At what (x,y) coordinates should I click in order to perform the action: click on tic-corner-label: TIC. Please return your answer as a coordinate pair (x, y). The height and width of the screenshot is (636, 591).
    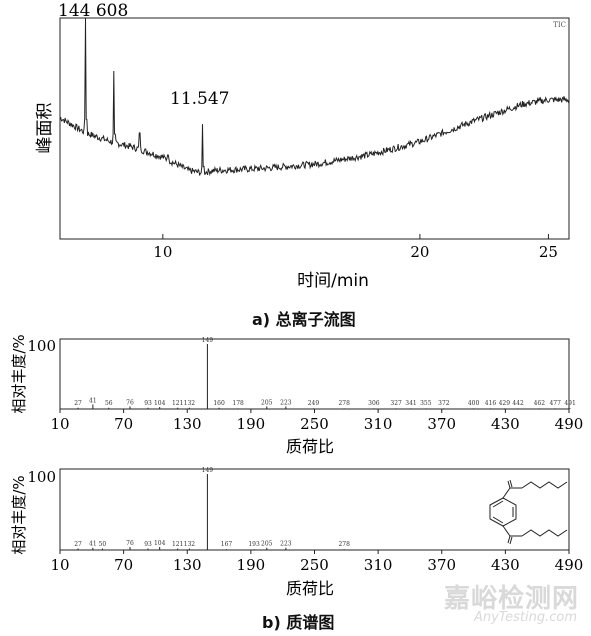
    Looking at the image, I should click on (559, 25).